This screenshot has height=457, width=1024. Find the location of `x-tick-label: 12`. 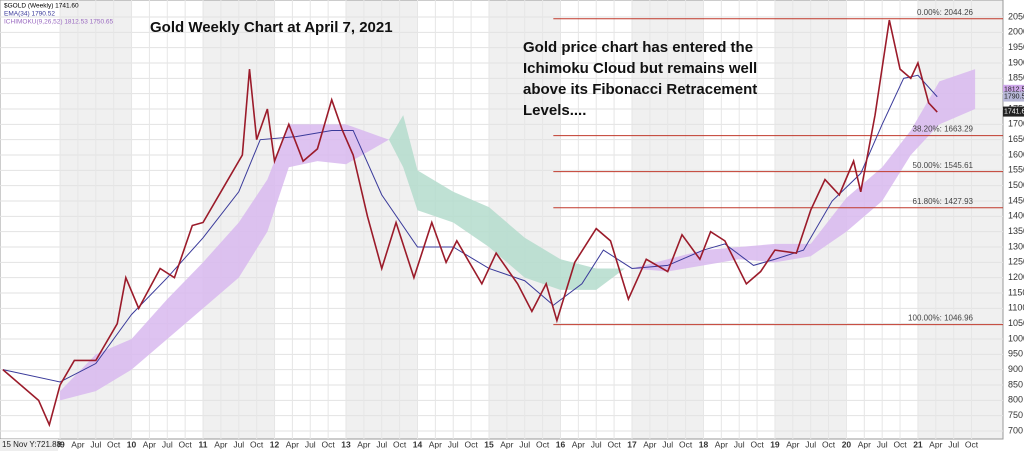

x-tick-label: 12 is located at coordinates (275, 444).